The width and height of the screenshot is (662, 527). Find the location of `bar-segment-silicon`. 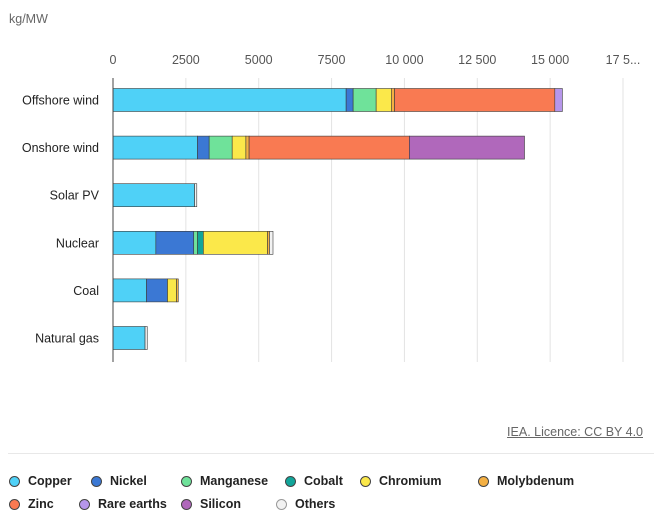

bar-segment-silicon is located at coordinates (467, 147).